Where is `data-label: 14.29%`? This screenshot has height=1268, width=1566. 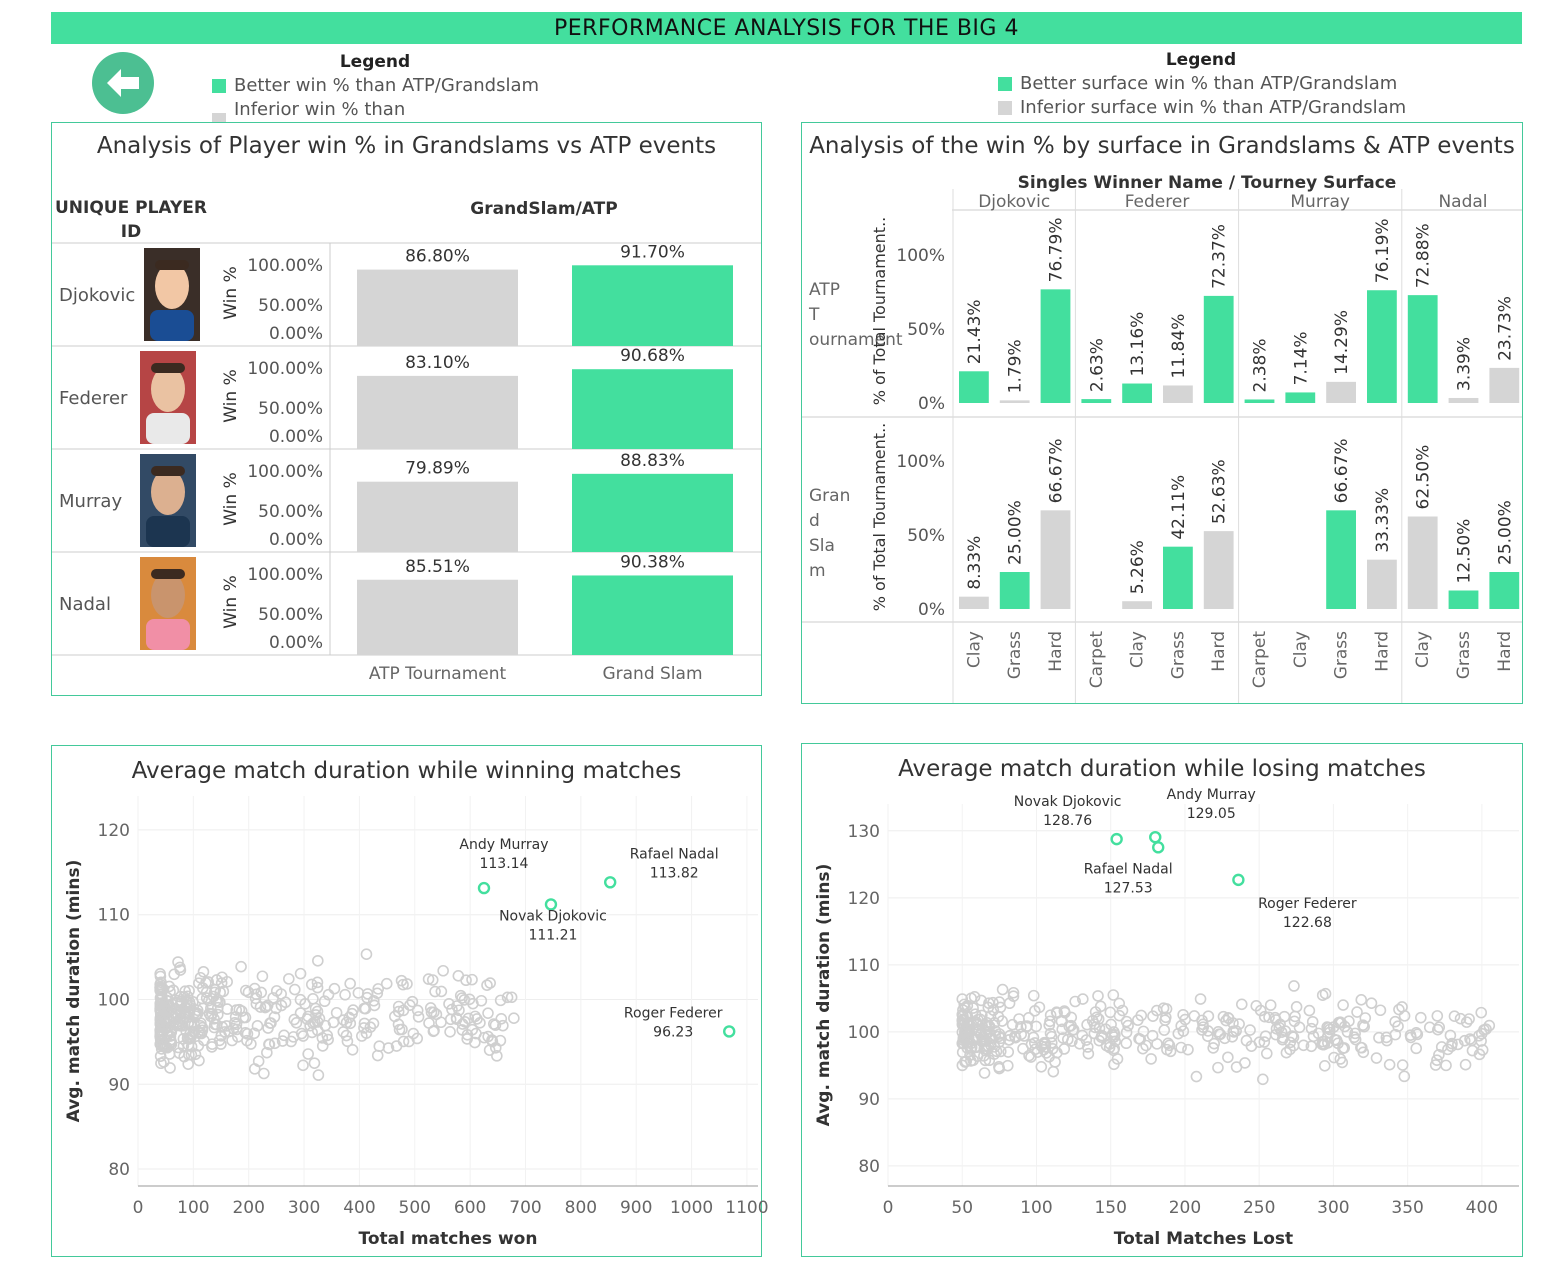 data-label: 14.29% is located at coordinates (1342, 342).